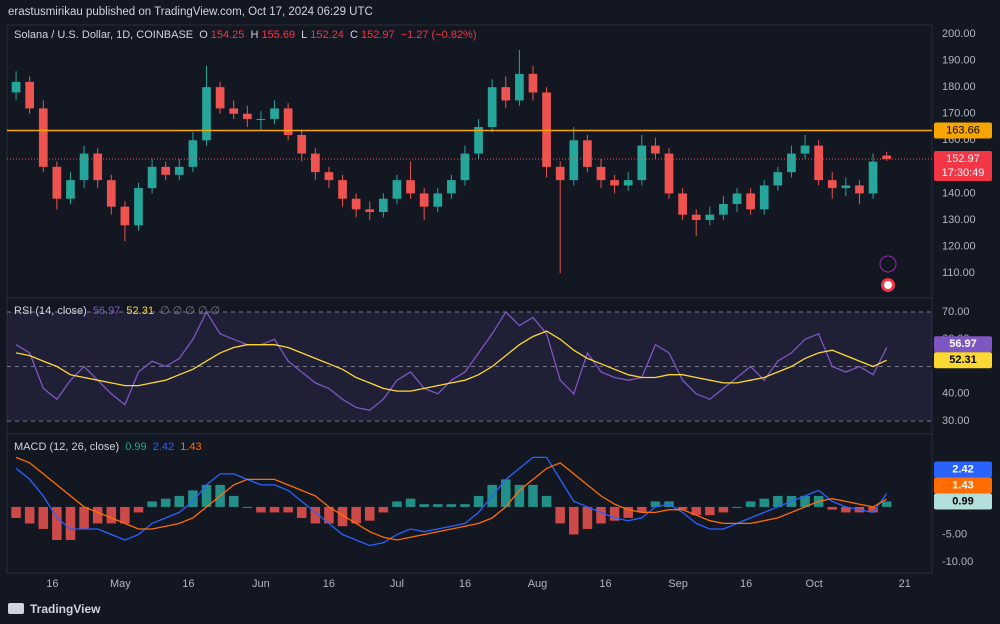 This screenshot has width=1000, height=624. I want to click on y-tick-label: 200.00, so click(959, 34).